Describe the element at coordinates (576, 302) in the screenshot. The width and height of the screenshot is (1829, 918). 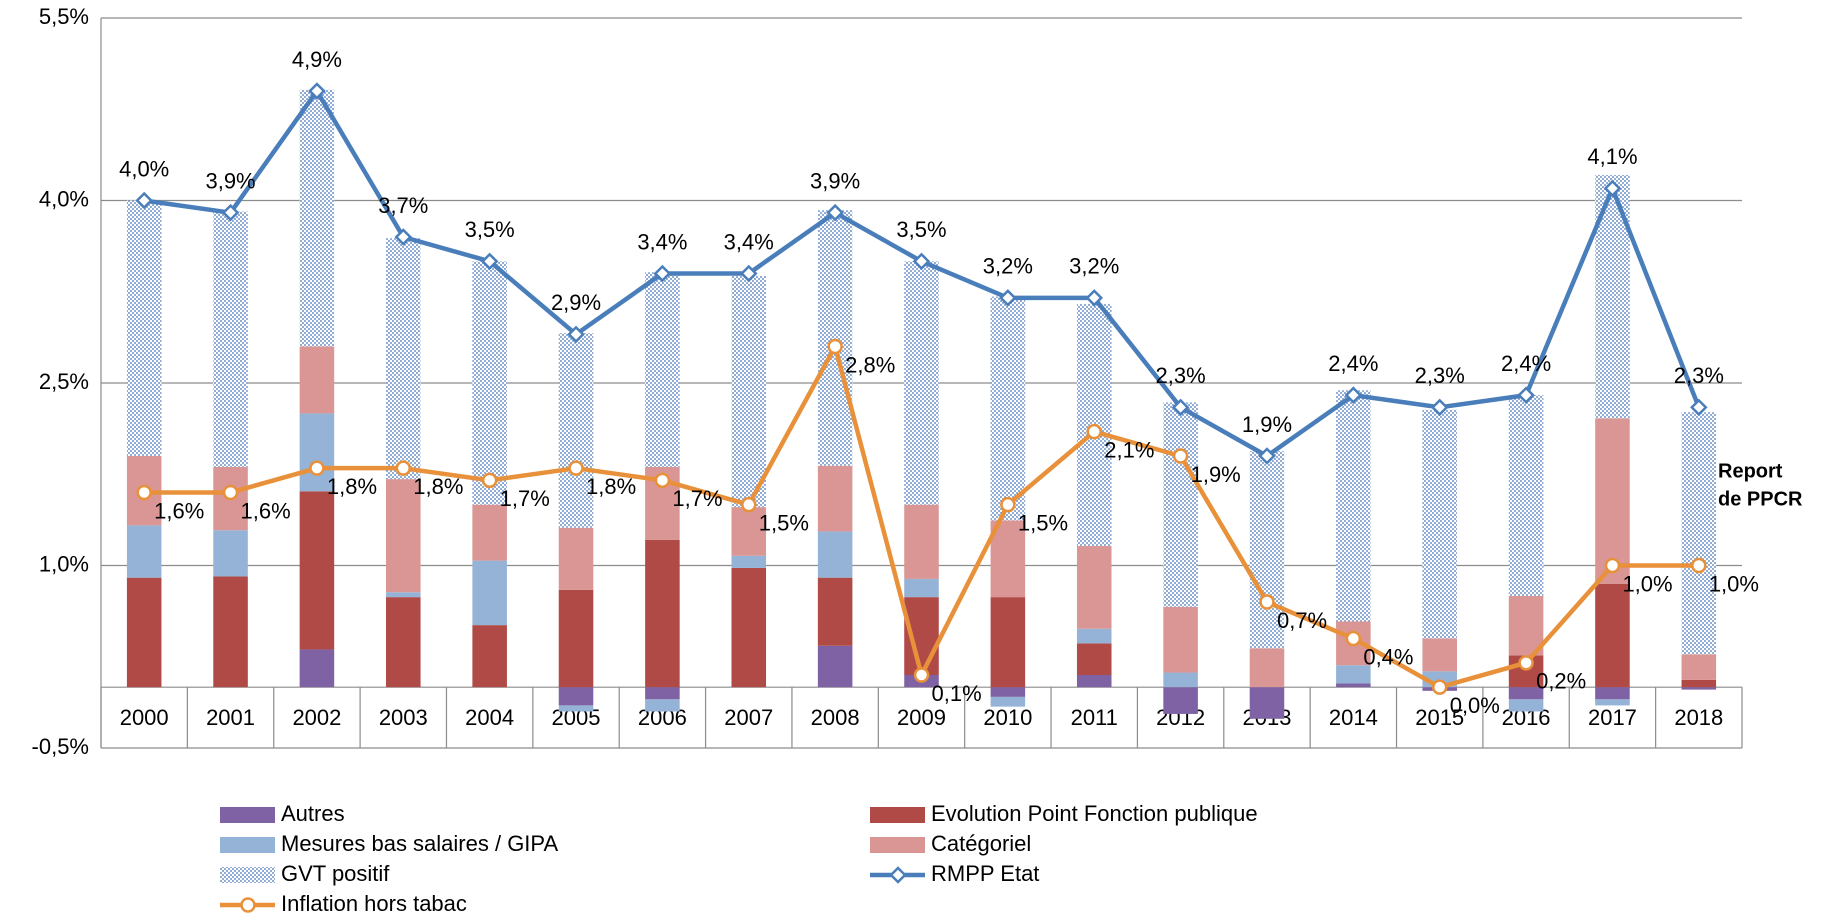
I see `data-label: 2,9%` at that location.